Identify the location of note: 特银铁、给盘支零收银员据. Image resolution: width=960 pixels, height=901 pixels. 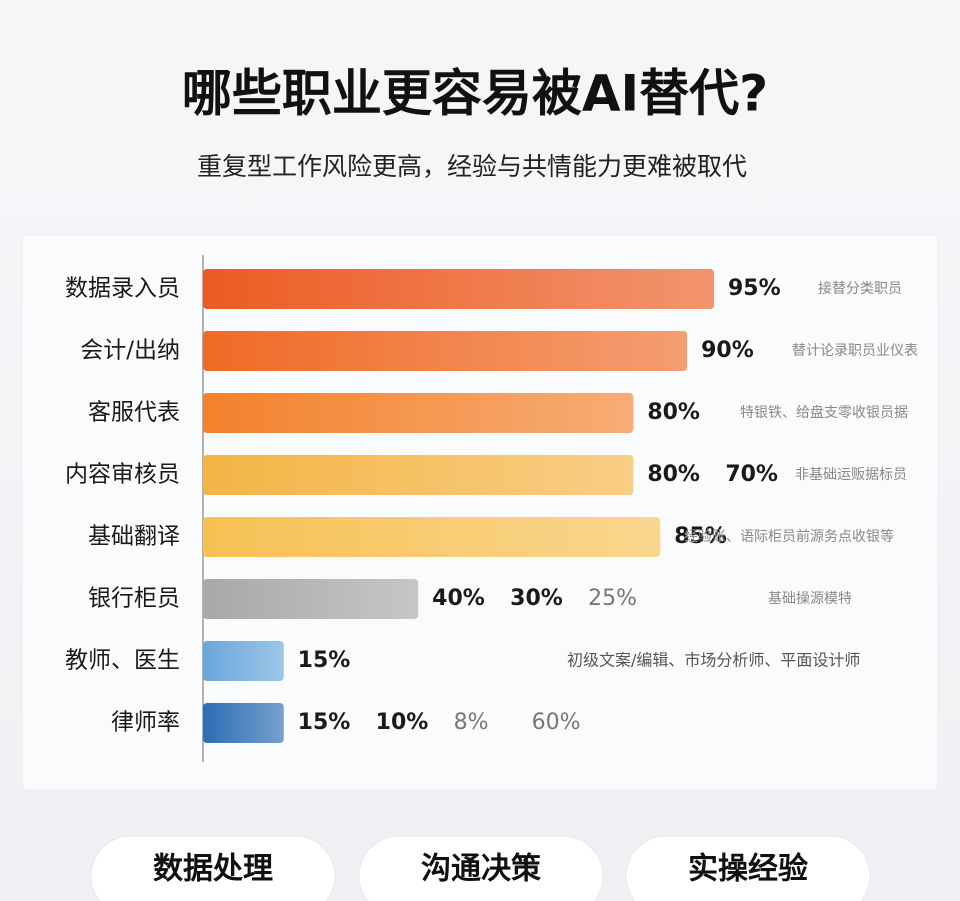
(824, 412).